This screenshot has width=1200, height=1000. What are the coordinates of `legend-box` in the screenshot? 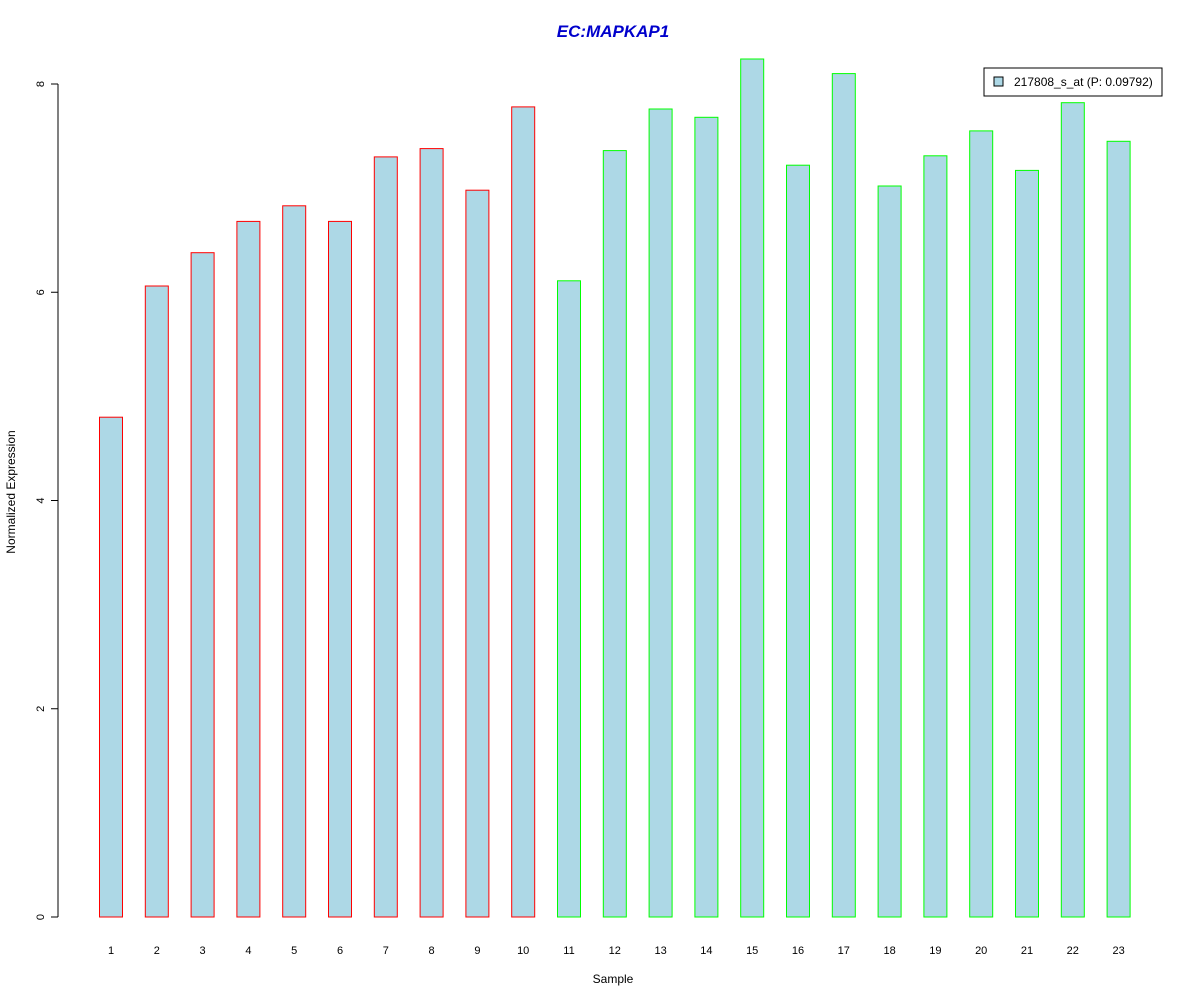 It's located at (1073, 82).